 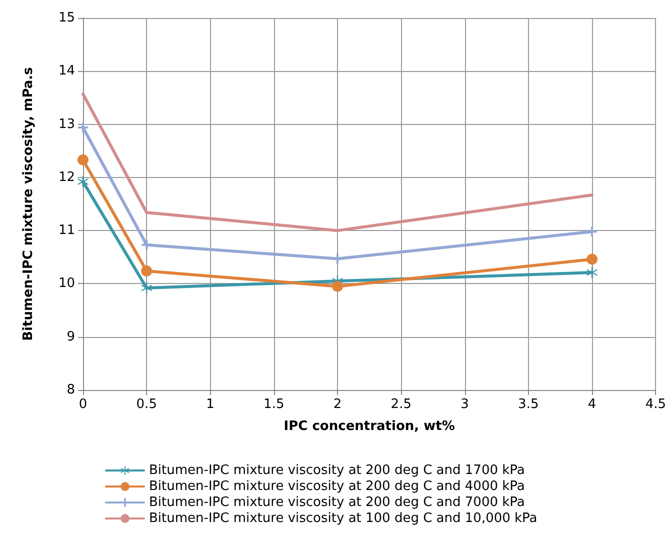 I want to click on legend-label: Bitumen-IPC mixture viscosity at 200 deg C and 1700 kPa, so click(x=337, y=470).